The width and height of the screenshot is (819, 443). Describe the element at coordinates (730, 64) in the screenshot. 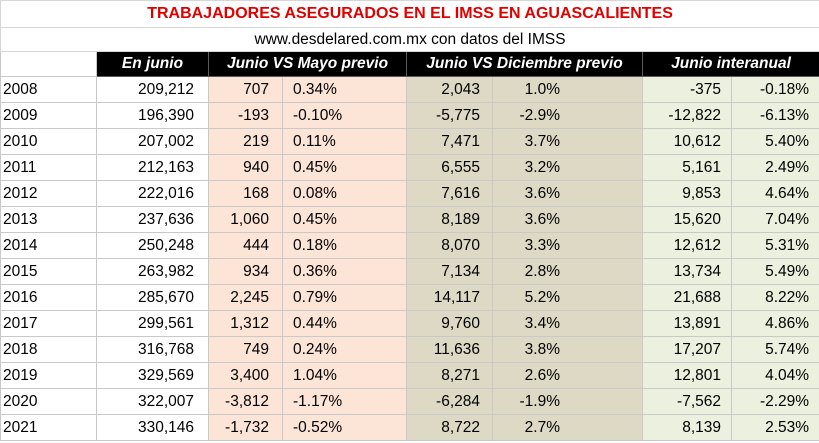

I see `header-junio-interanual: Junio interanual` at that location.